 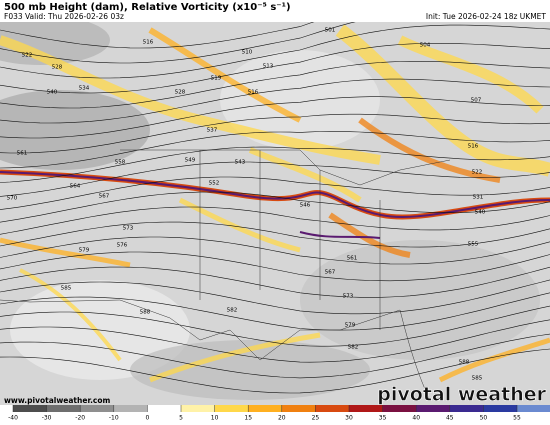 What do you see at coordinates (476, 101) in the screenshot?
I see `height-label: 507` at bounding box center [476, 101].